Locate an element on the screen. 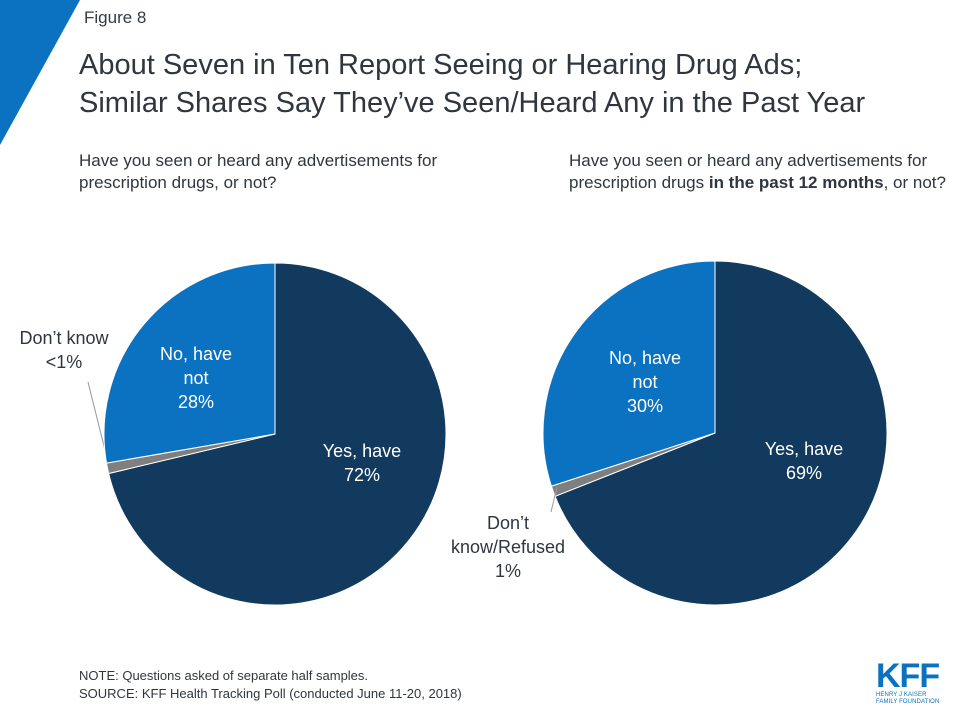 The height and width of the screenshot is (720, 960). pie-2-value-label-dont_know: 1% is located at coordinates (508, 571).